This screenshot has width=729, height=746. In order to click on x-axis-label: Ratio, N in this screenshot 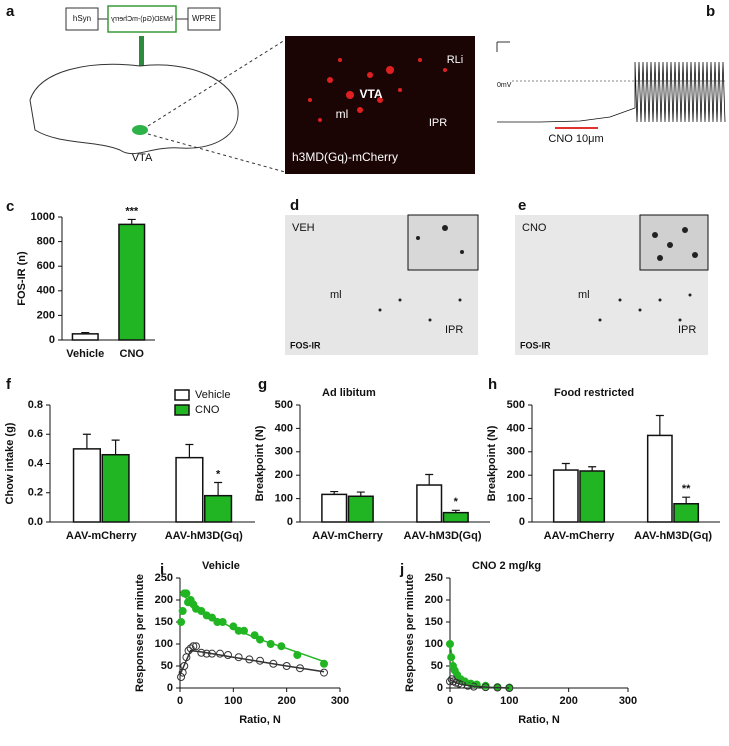, I will do `click(539, 720)`.